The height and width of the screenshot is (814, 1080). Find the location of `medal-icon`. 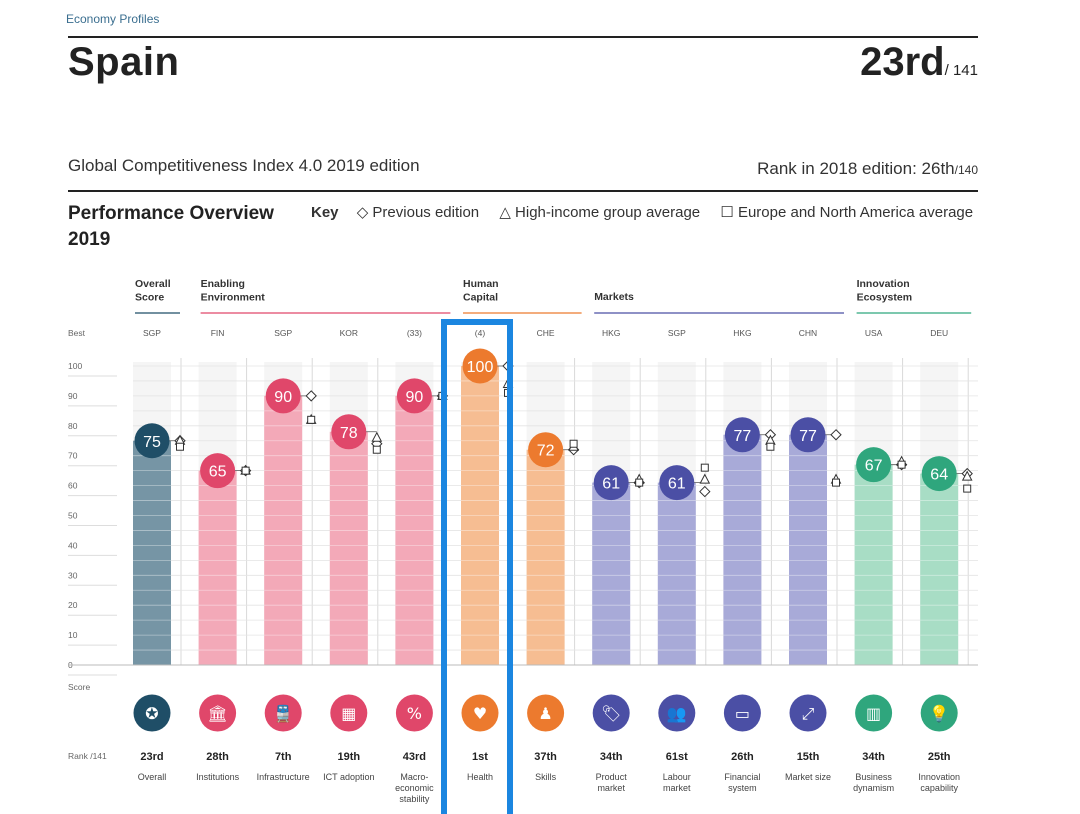

medal-icon is located at coordinates (152, 713).